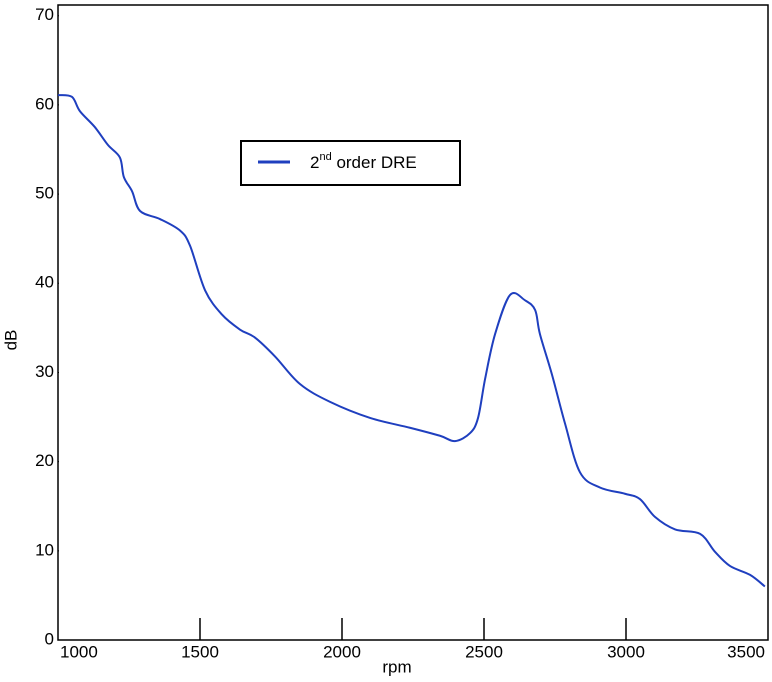 The image size is (772, 682). What do you see at coordinates (746, 651) in the screenshot?
I see `x-tick-label: 3500` at bounding box center [746, 651].